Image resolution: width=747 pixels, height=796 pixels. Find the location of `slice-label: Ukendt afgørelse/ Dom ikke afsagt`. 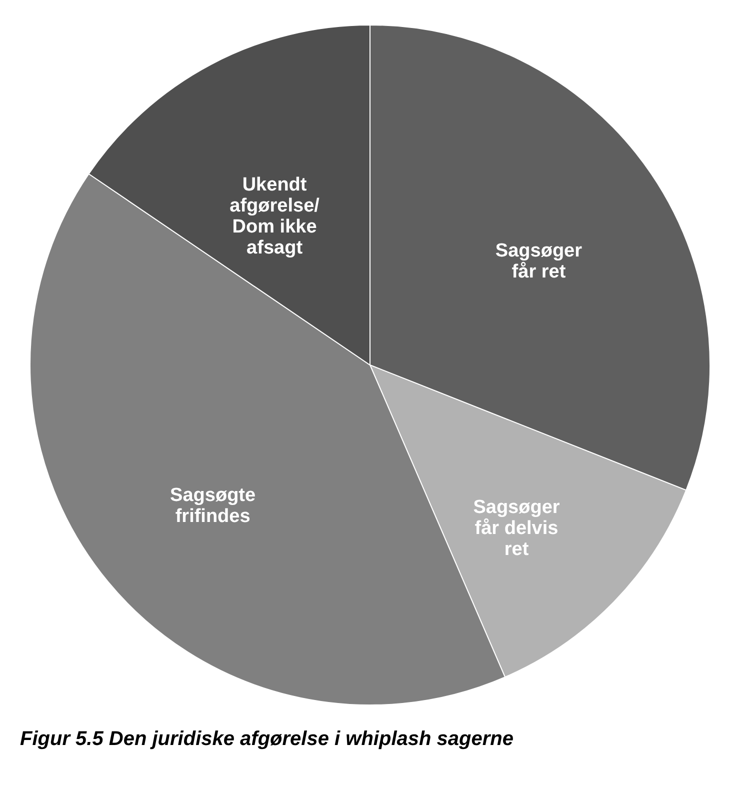

slice-label: Ukendt afgørelse/ Dom ikke afsagt is located at coordinates (275, 216).